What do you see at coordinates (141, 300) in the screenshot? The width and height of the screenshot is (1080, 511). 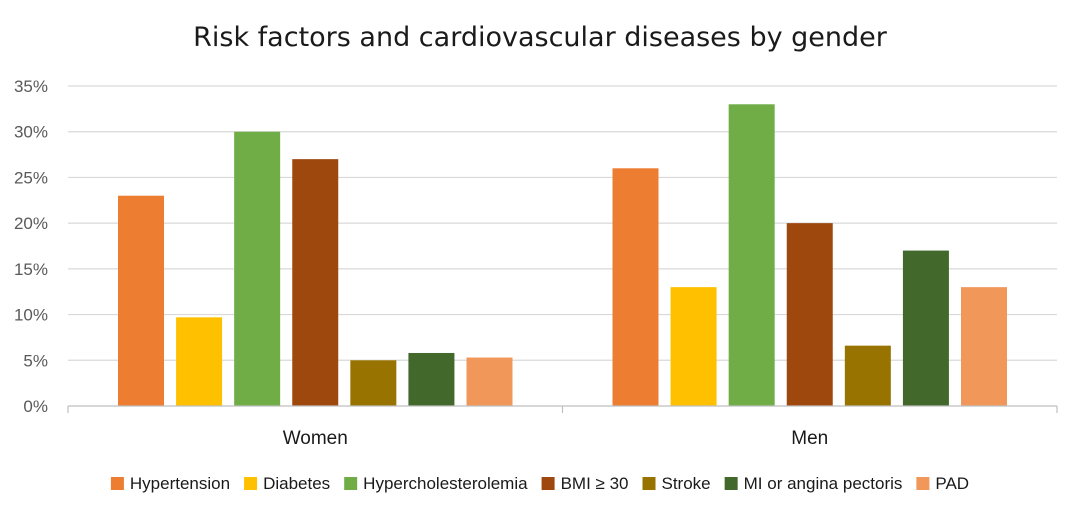 I see `bar-hypertension-women` at bounding box center [141, 300].